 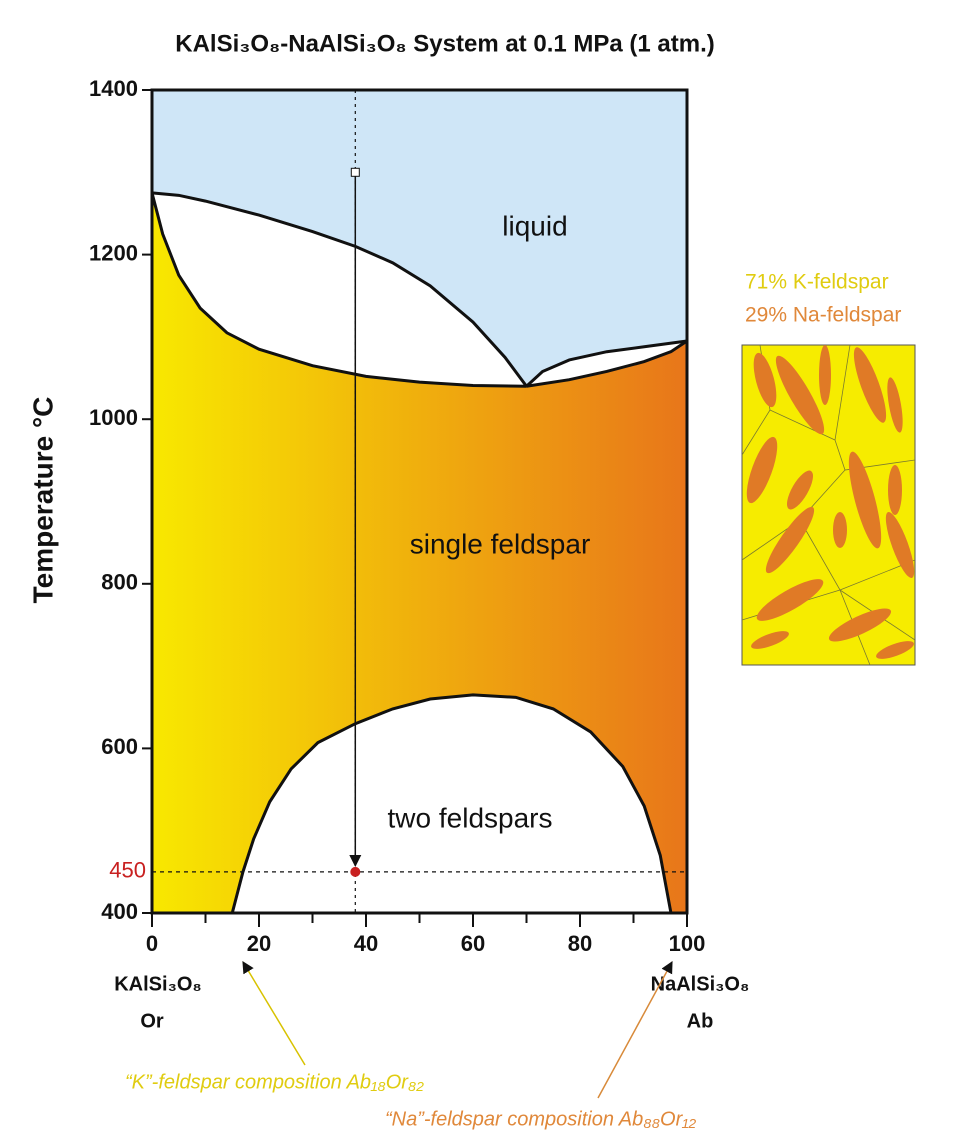 I want to click on annotation: “Na”-feldspar composition Ab₈₈Or₁₂, so click(x=541, y=1119).